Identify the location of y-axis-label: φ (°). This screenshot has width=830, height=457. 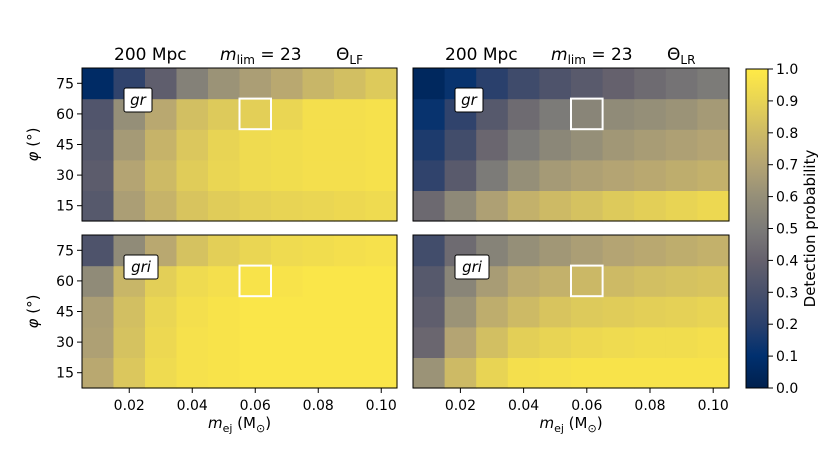
(33, 145).